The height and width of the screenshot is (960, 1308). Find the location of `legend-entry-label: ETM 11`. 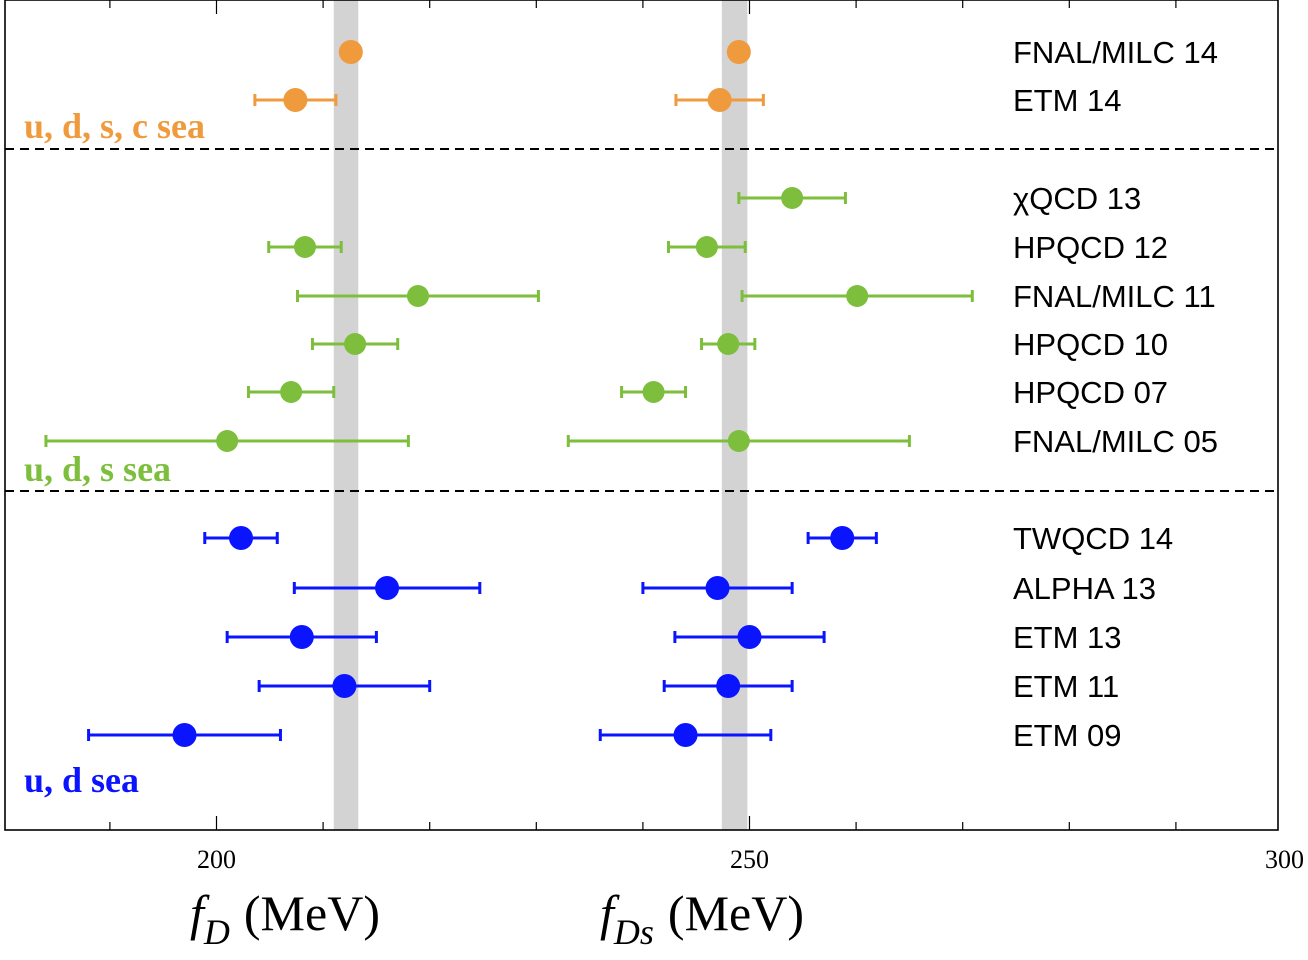

legend-entry-label: ETM 11 is located at coordinates (1066, 686).